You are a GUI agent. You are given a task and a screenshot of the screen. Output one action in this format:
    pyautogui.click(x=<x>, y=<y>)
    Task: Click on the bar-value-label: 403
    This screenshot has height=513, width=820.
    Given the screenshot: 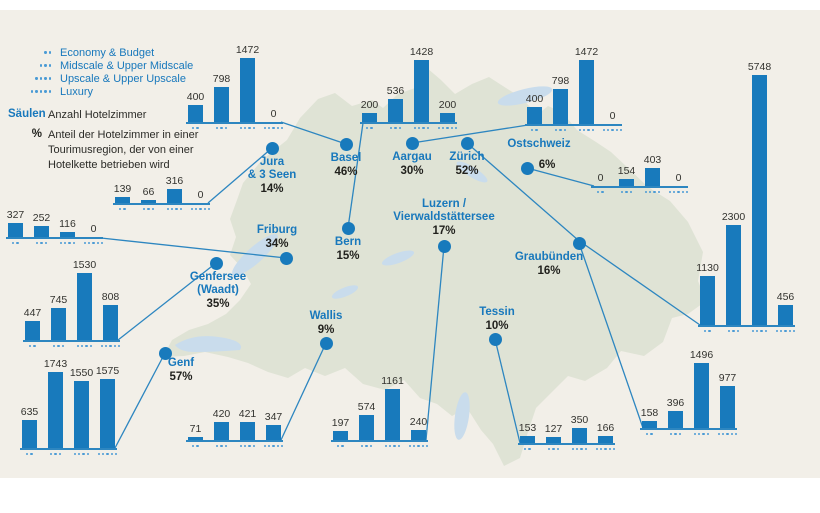 What is the action you would take?
    pyautogui.click(x=652, y=160)
    